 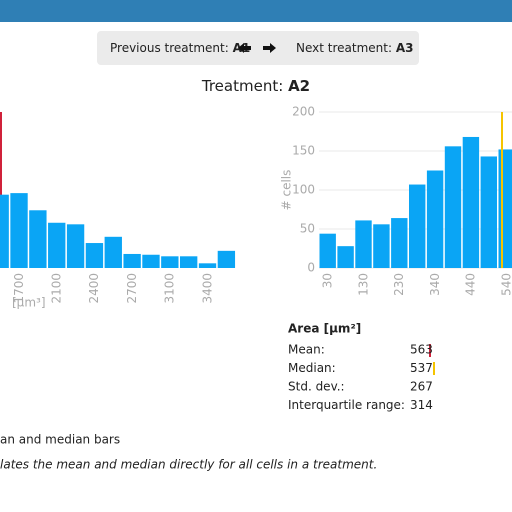 What do you see at coordinates (242, 86) in the screenshot?
I see `treatment-label: Treatment:` at bounding box center [242, 86].